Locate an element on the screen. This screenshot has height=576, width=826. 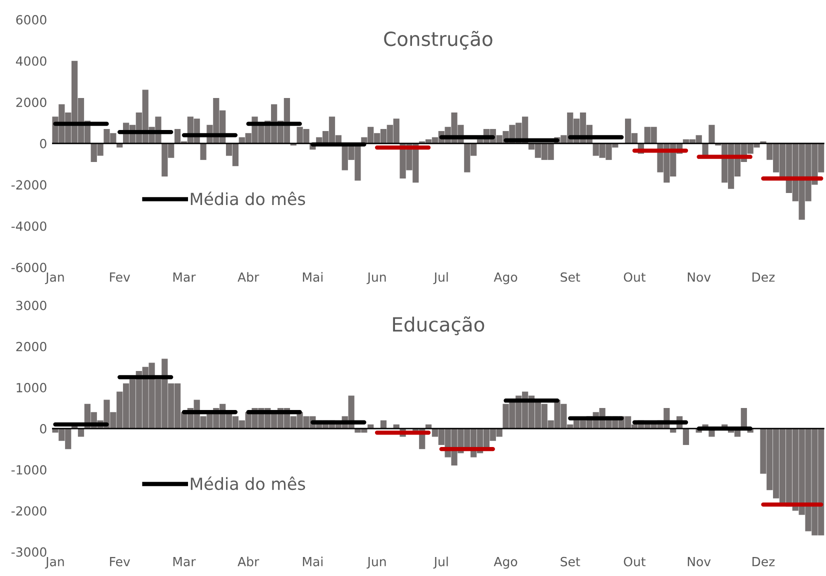
y-tick-label: 1000 is located at coordinates (31, 387).